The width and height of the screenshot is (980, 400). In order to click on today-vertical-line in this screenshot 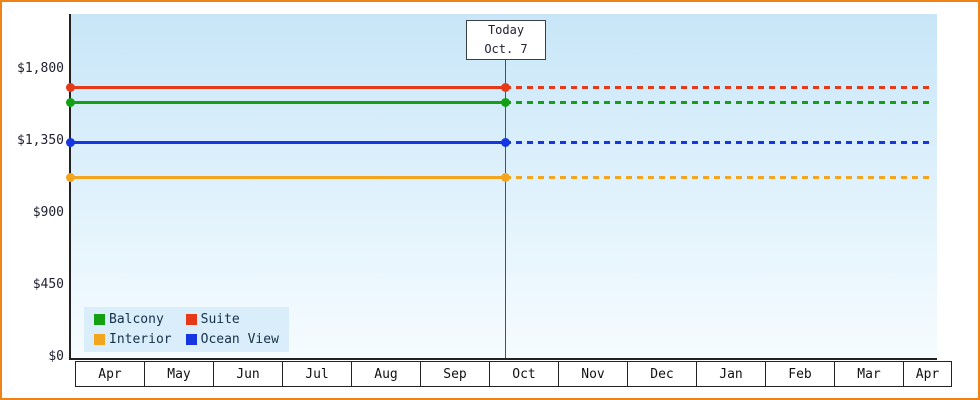, I will do `click(505, 208)`.